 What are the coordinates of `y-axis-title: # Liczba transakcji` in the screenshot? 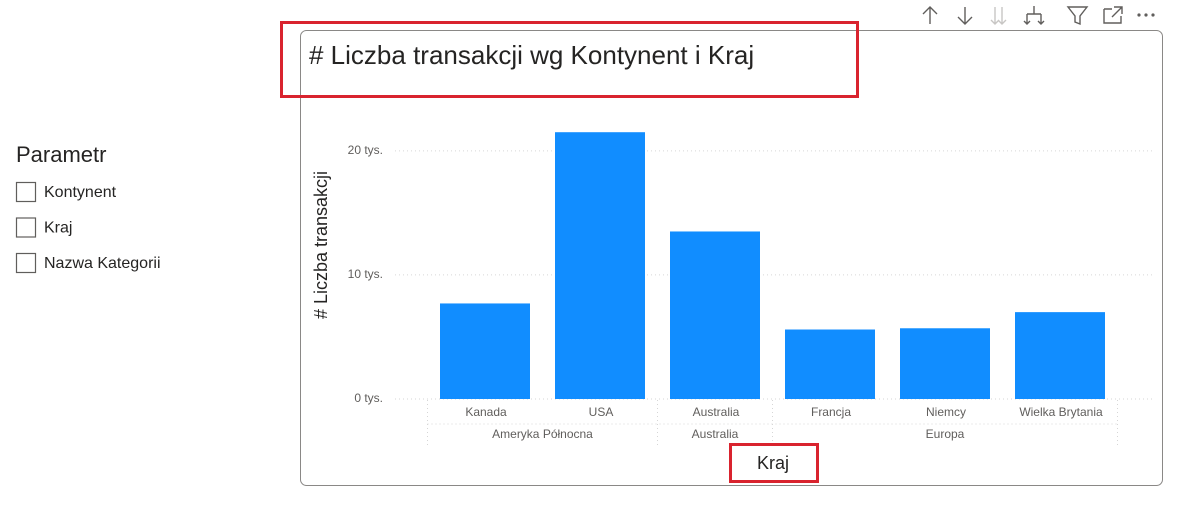 It's located at (321, 245).